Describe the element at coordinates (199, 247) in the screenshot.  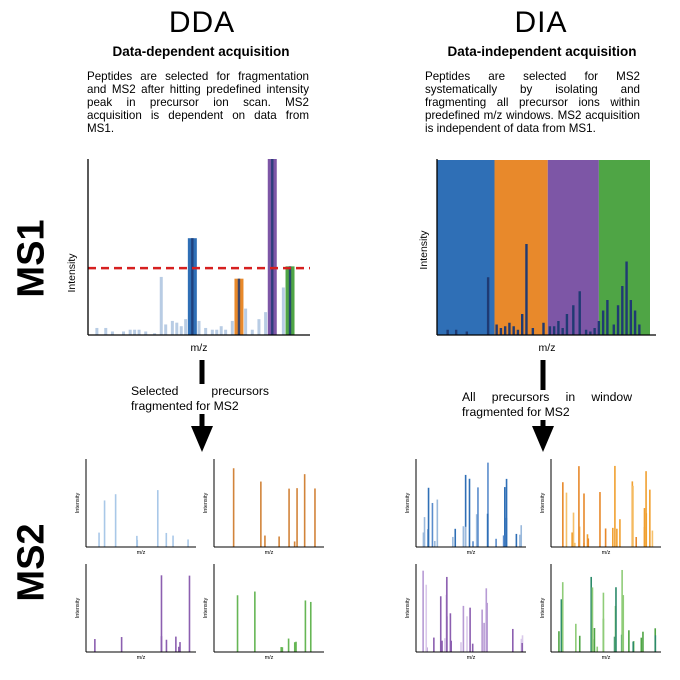
I see `dda-ms1-bars` at that location.